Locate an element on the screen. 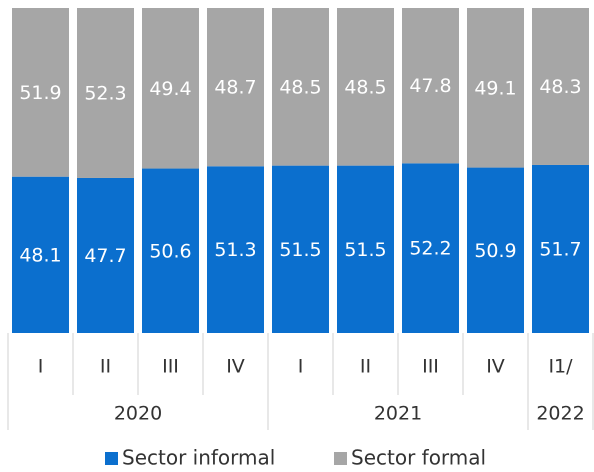 The image size is (594, 472). data-label: 52.2 is located at coordinates (430, 249).